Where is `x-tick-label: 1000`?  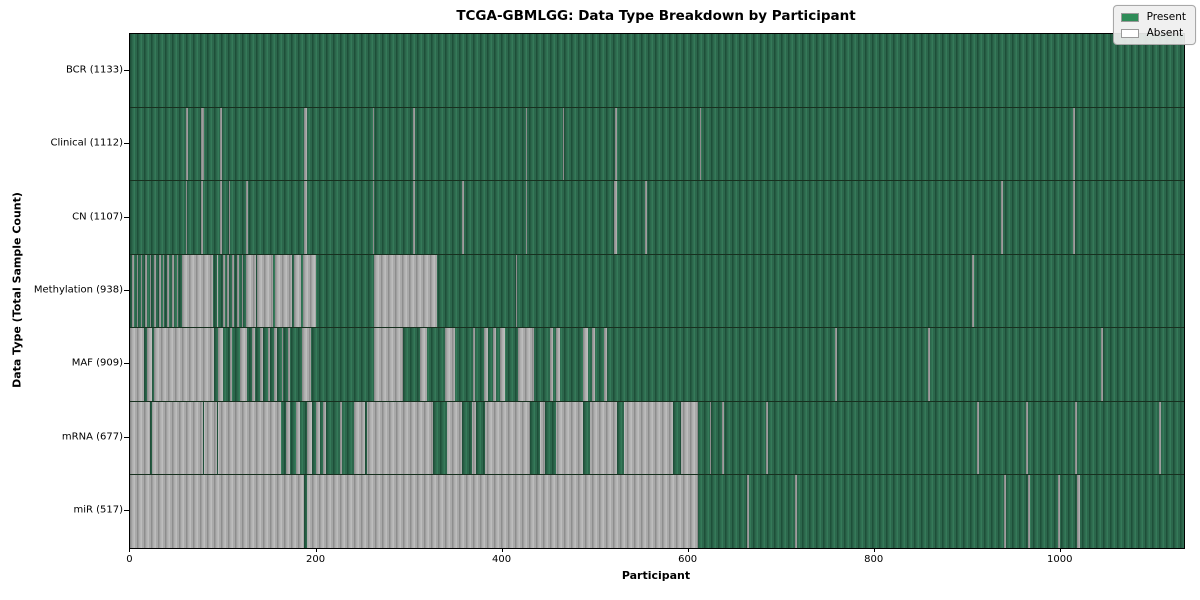 x-tick-label: 1000 is located at coordinates (1060, 559).